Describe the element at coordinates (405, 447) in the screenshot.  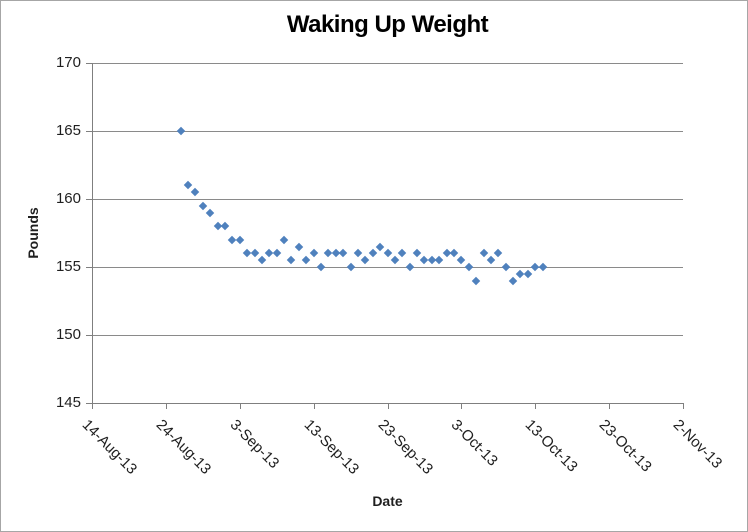
I see `x-tick-label: 23-Sep-13` at that location.